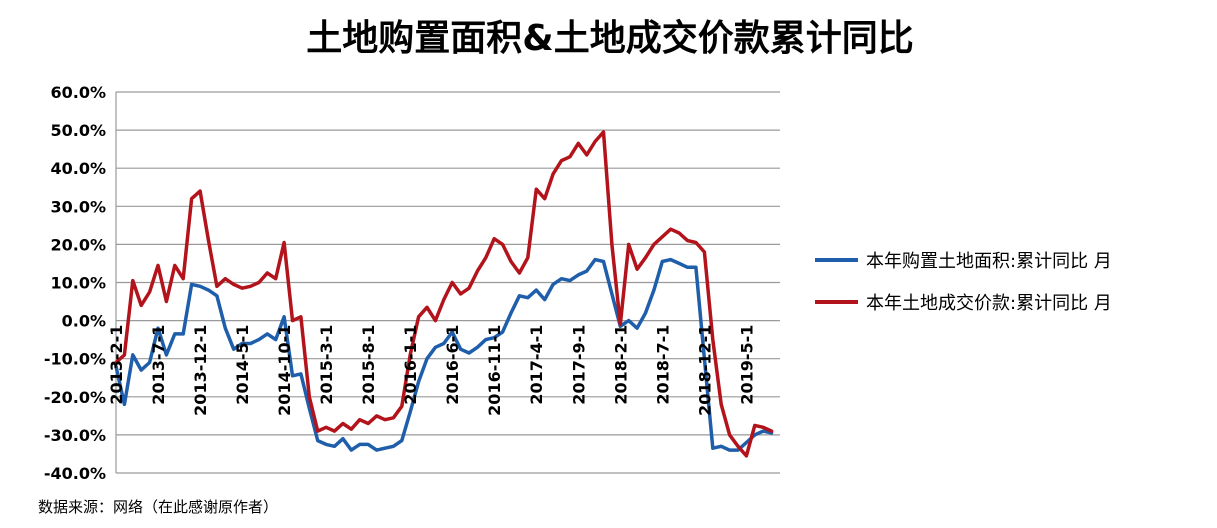  I want to click on legend-label-2: 本年土地成交价款:累计同比 月, so click(989, 303).